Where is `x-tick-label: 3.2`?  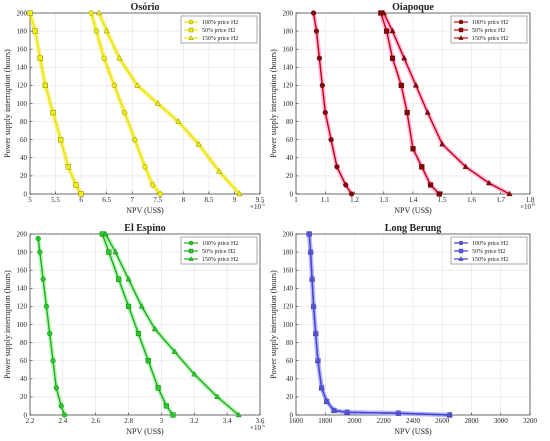
x-tick-label: 3.2 is located at coordinates (194, 421).